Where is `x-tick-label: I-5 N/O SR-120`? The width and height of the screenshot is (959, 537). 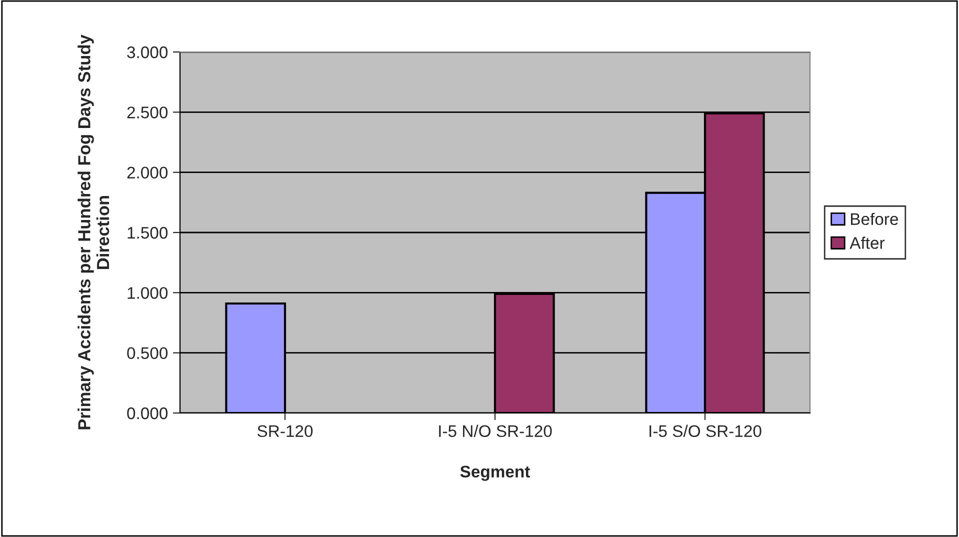 x-tick-label: I-5 N/O SR-120 is located at coordinates (495, 431).